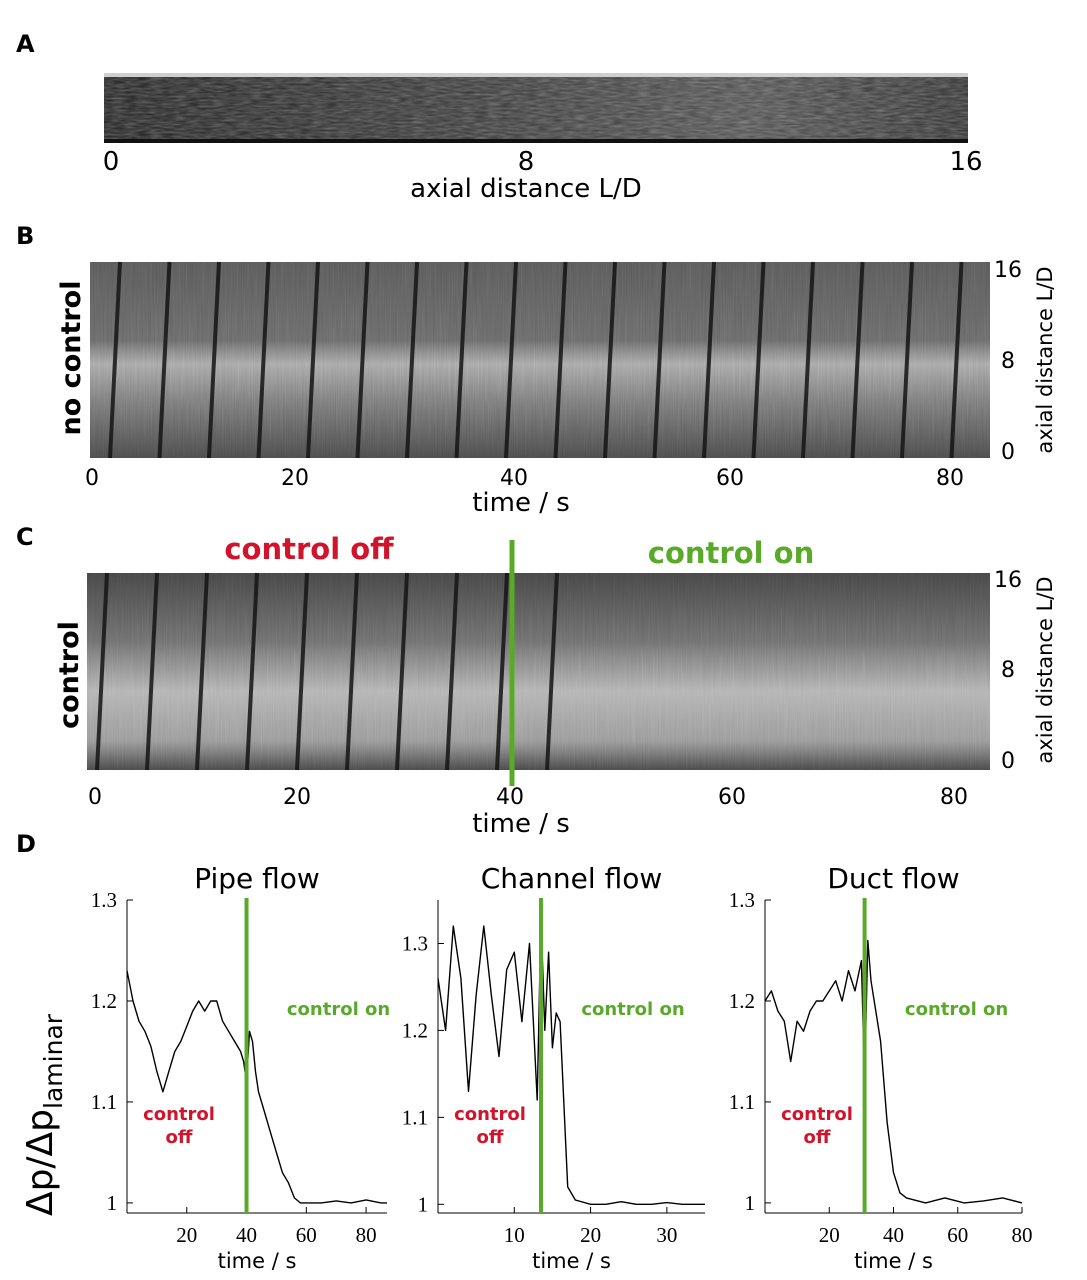 The image size is (1087, 1280). Describe the element at coordinates (295, 478) in the screenshot. I see `panel-b-xtick-20: 20` at that location.